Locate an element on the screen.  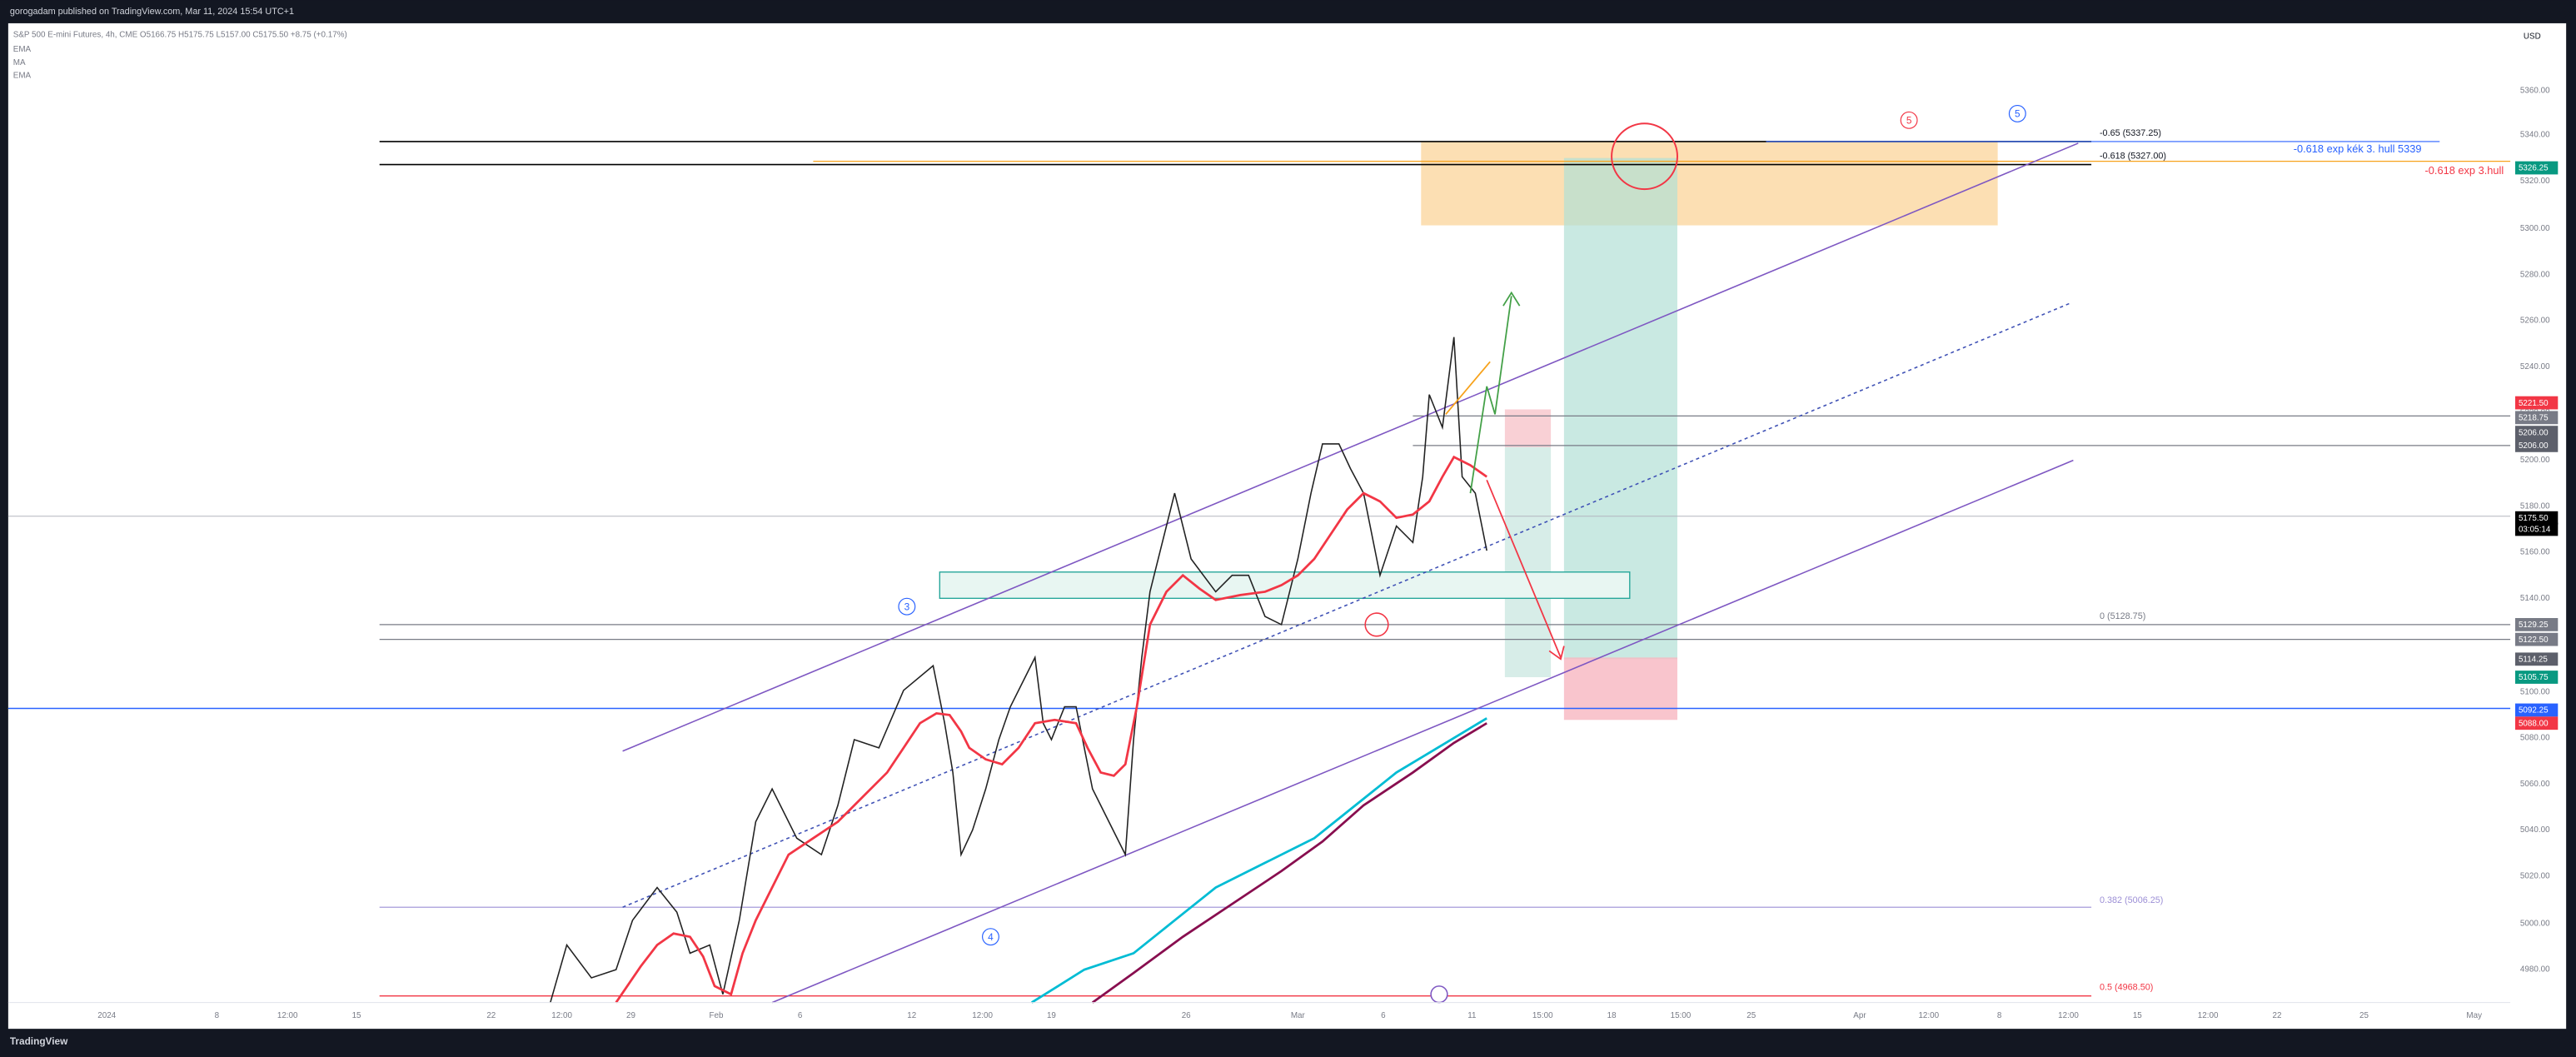
price-tag: 5326.25 is located at coordinates (2534, 168).